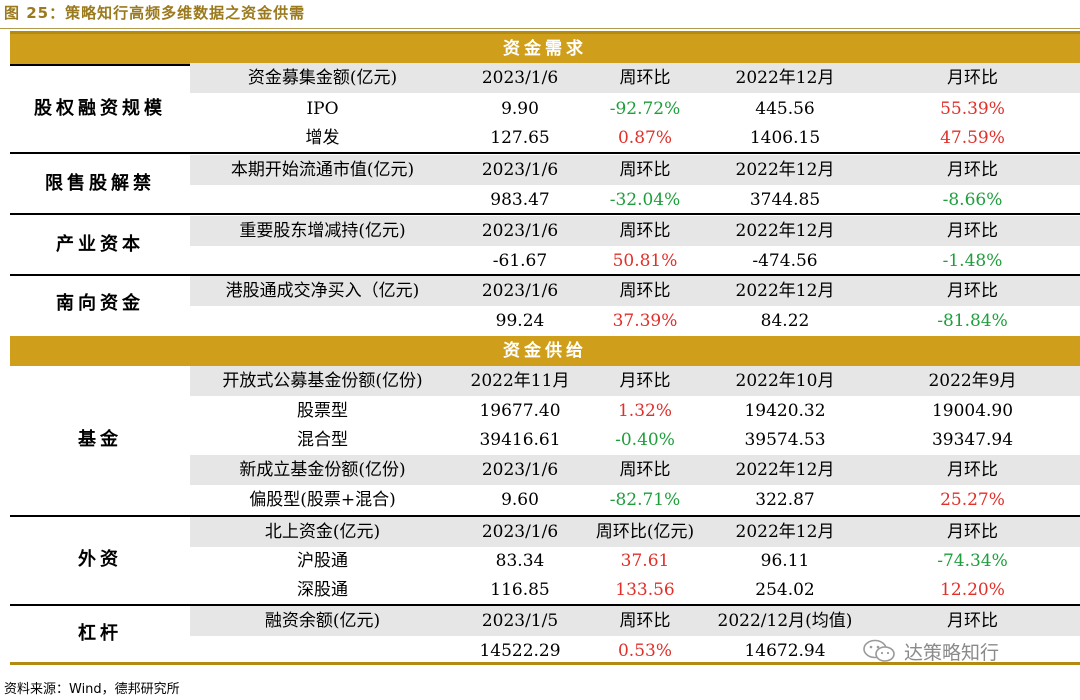  Describe the element at coordinates (635, 532) in the screenshot. I see `header-bg-foreign` at that location.